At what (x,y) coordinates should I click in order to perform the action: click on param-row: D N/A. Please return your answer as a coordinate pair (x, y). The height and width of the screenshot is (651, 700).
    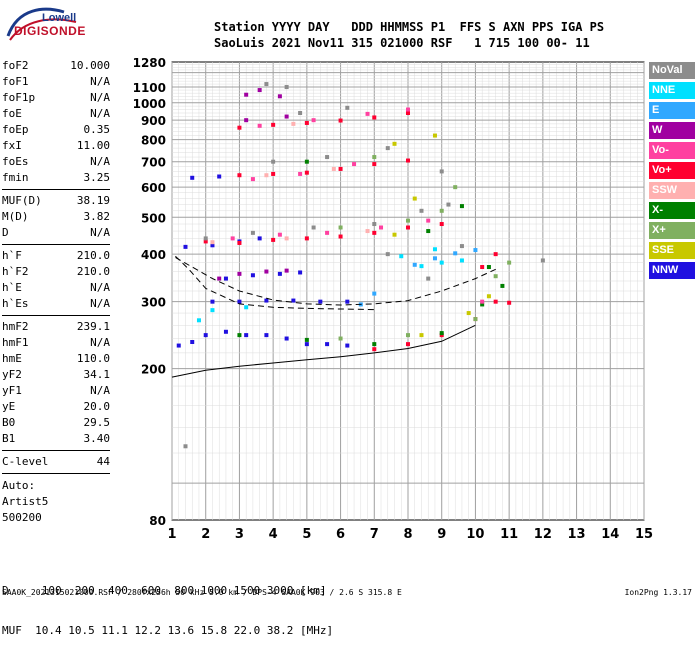
    Looking at the image, I should click on (56, 233).